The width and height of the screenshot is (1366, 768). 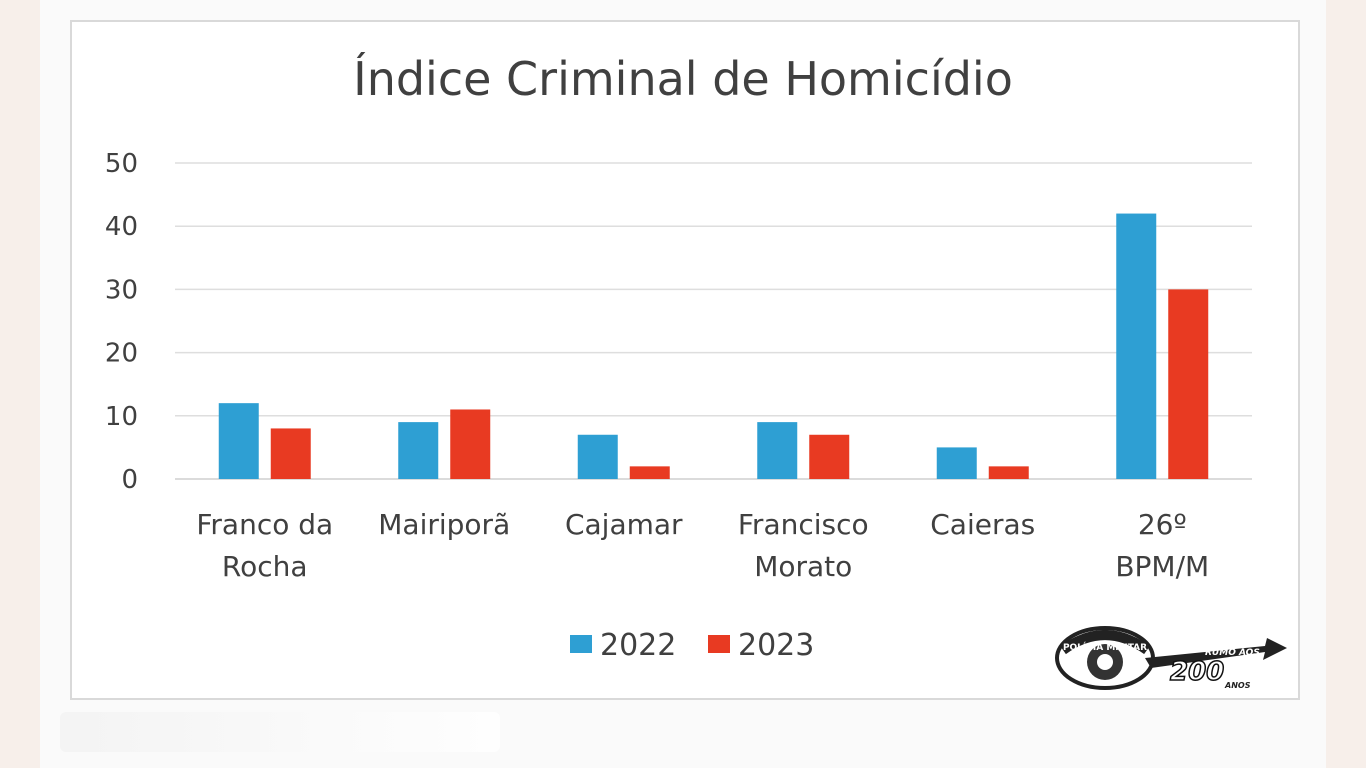 What do you see at coordinates (280, 732) in the screenshot?
I see `blurred-source-caption` at bounding box center [280, 732].